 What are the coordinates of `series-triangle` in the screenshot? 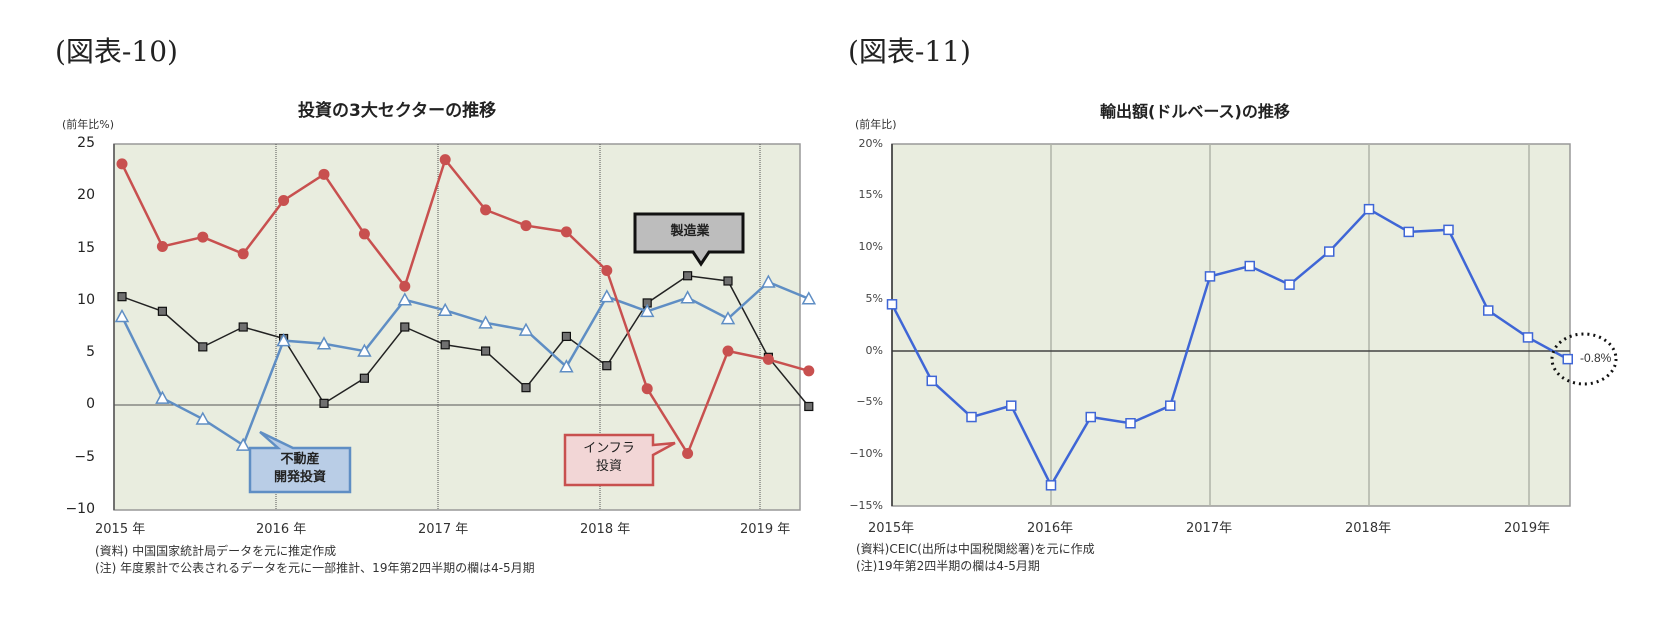 It's located at (465, 362).